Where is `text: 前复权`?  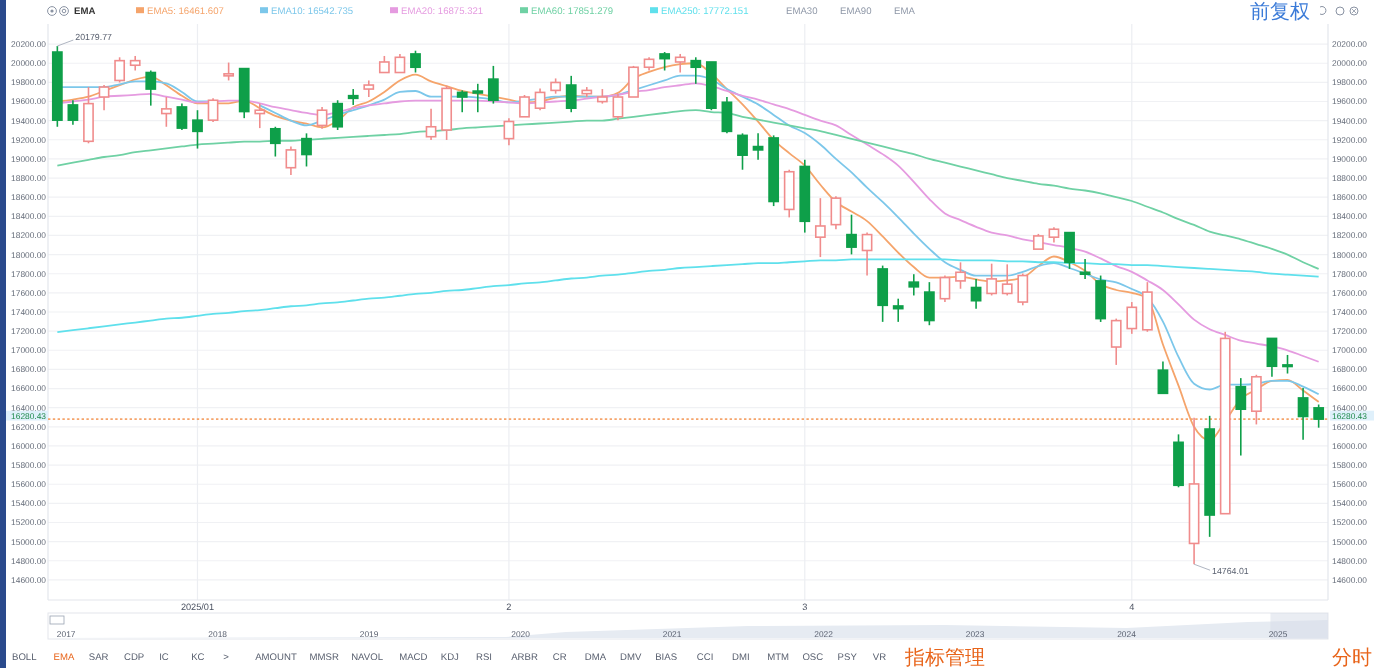 text: 前复权 is located at coordinates (1280, 12).